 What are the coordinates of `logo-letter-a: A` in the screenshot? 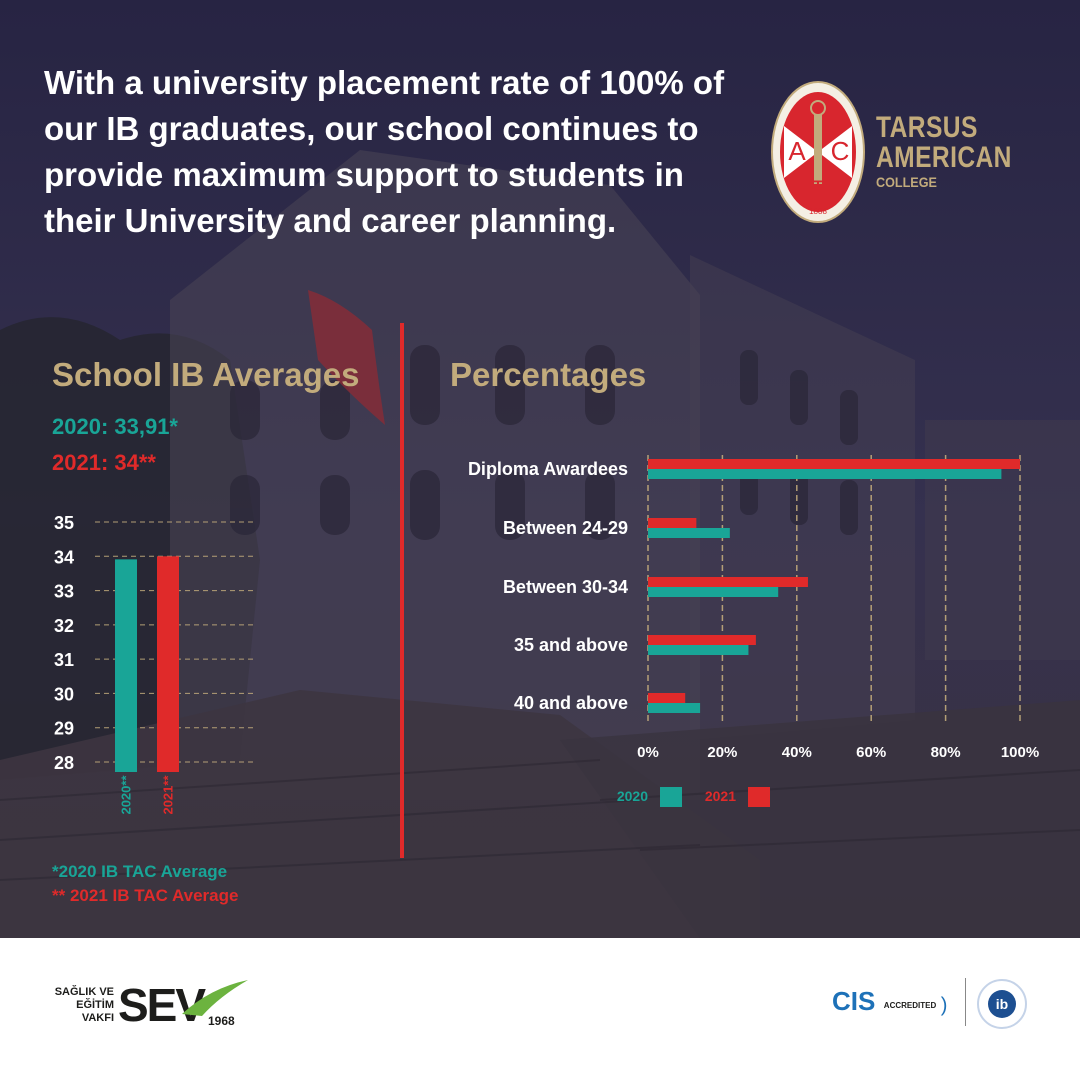 It's located at (797, 151).